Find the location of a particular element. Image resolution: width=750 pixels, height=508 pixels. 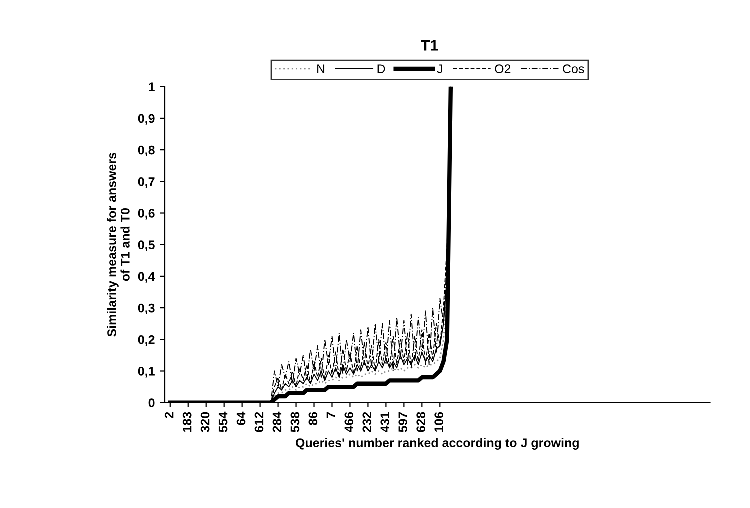

y-tick-label: 0,7 is located at coordinates (146, 182).